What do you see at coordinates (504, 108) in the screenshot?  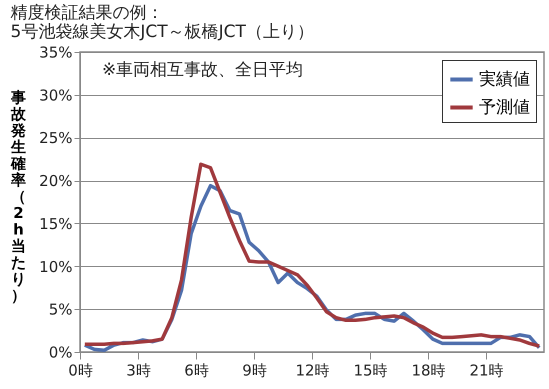 I see `legend-label: 予測値` at bounding box center [504, 108].